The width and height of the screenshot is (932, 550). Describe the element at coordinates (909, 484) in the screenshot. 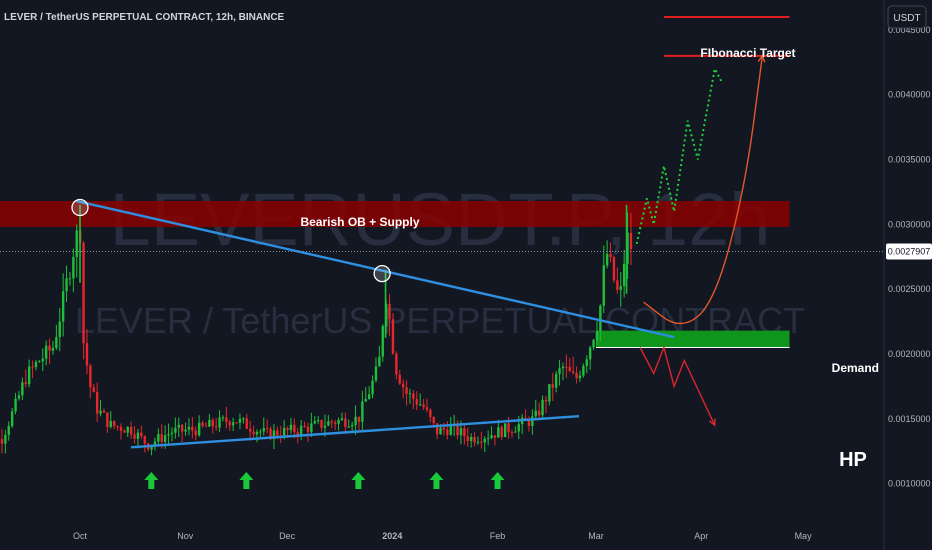

I see `price-tick-label: 0.0010000` at that location.